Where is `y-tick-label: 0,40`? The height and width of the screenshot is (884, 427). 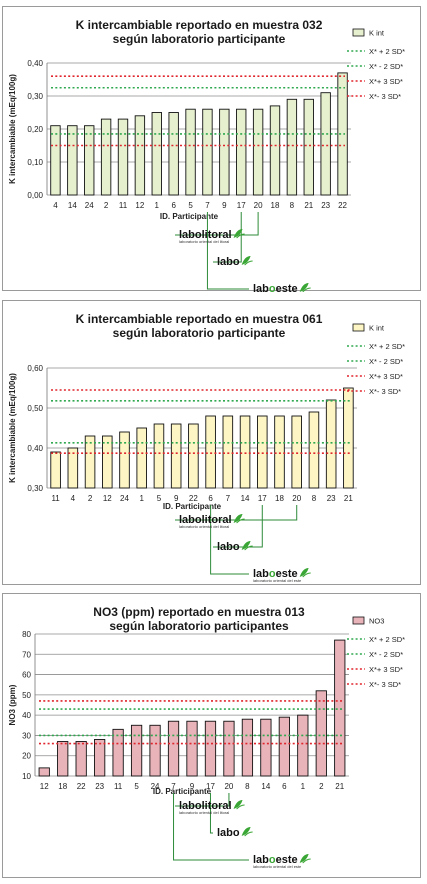 y-tick-label: 0,40 is located at coordinates (35, 63).